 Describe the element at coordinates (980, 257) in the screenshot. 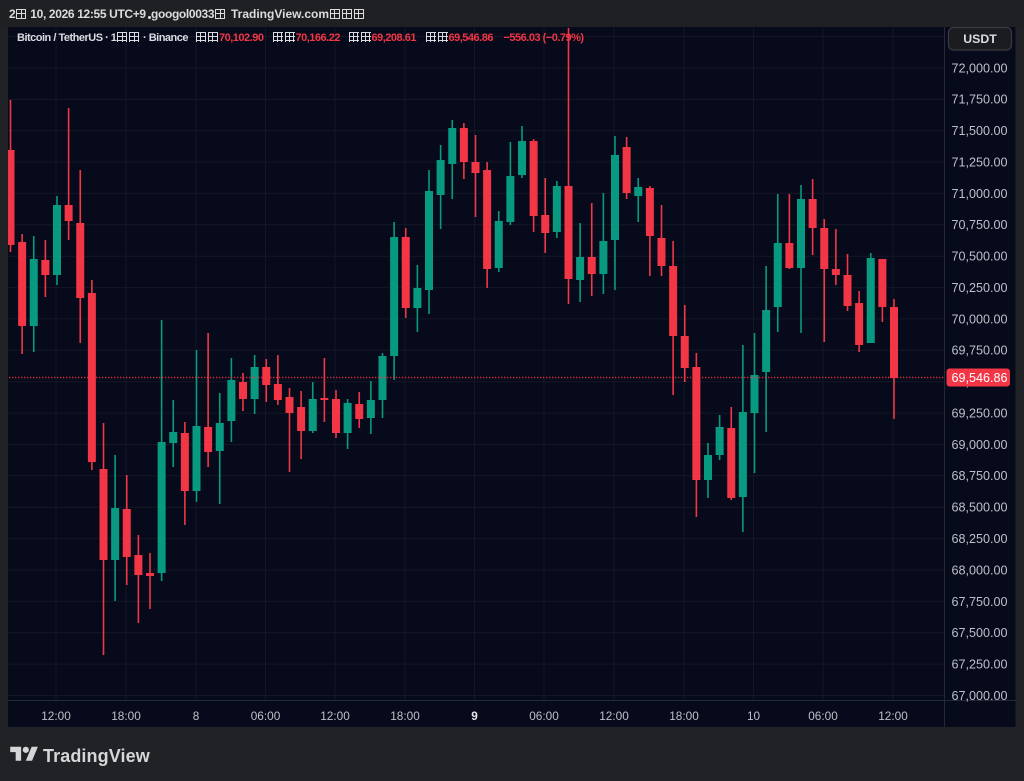

I see `svg-text: 70,500.00` at that location.